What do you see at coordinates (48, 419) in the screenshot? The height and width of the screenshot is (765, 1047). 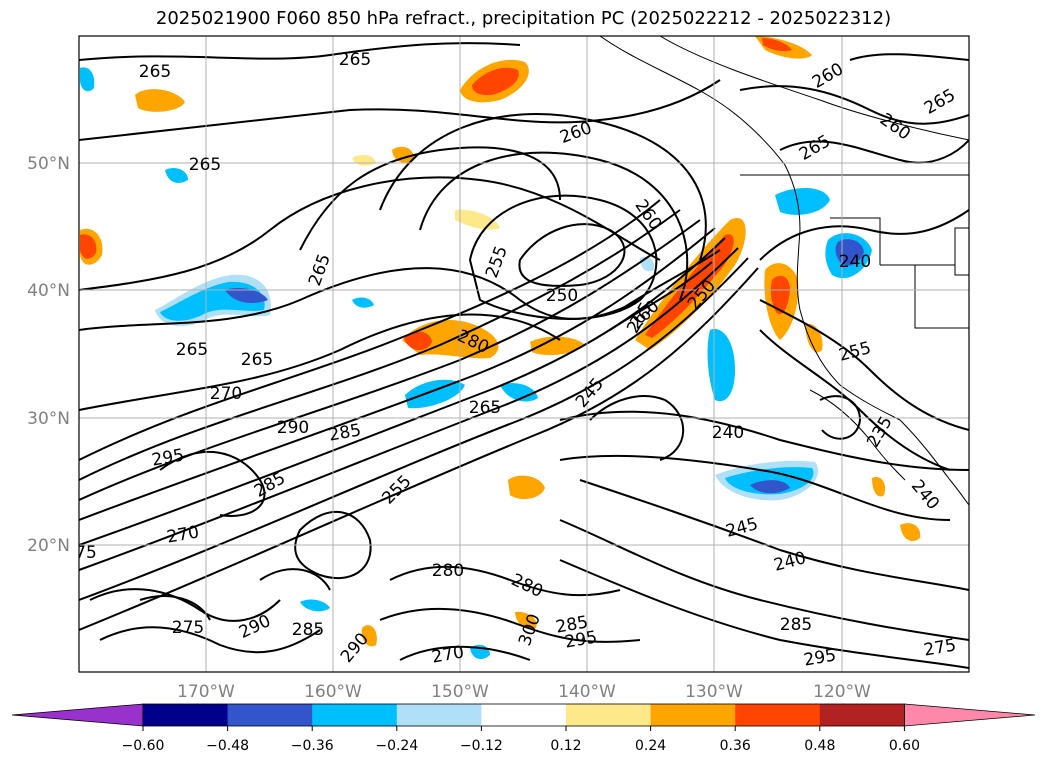 I see `latitude-tick-label: 30°N` at bounding box center [48, 419].